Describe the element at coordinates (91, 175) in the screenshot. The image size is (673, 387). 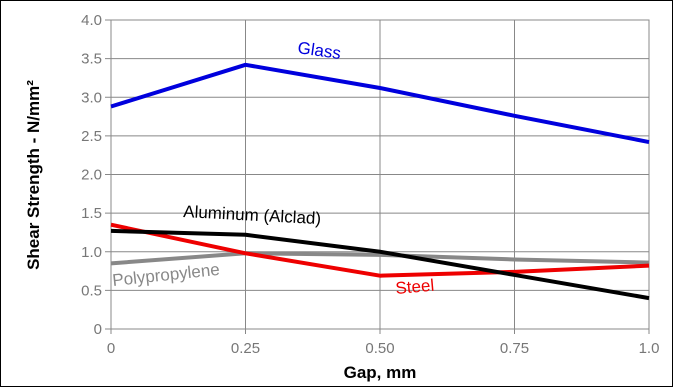
I see `y-tick-label: 2.0` at that location.